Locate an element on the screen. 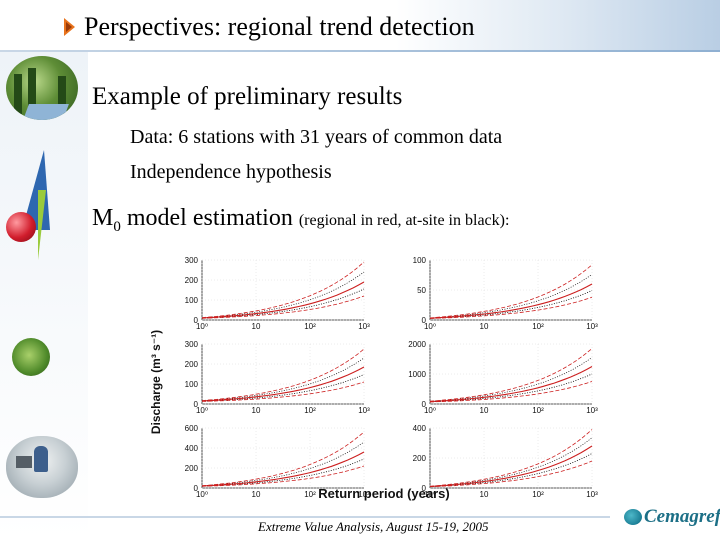 The image size is (720, 540). model-heading-note: (regional in red, at-site in black): is located at coordinates (404, 220).